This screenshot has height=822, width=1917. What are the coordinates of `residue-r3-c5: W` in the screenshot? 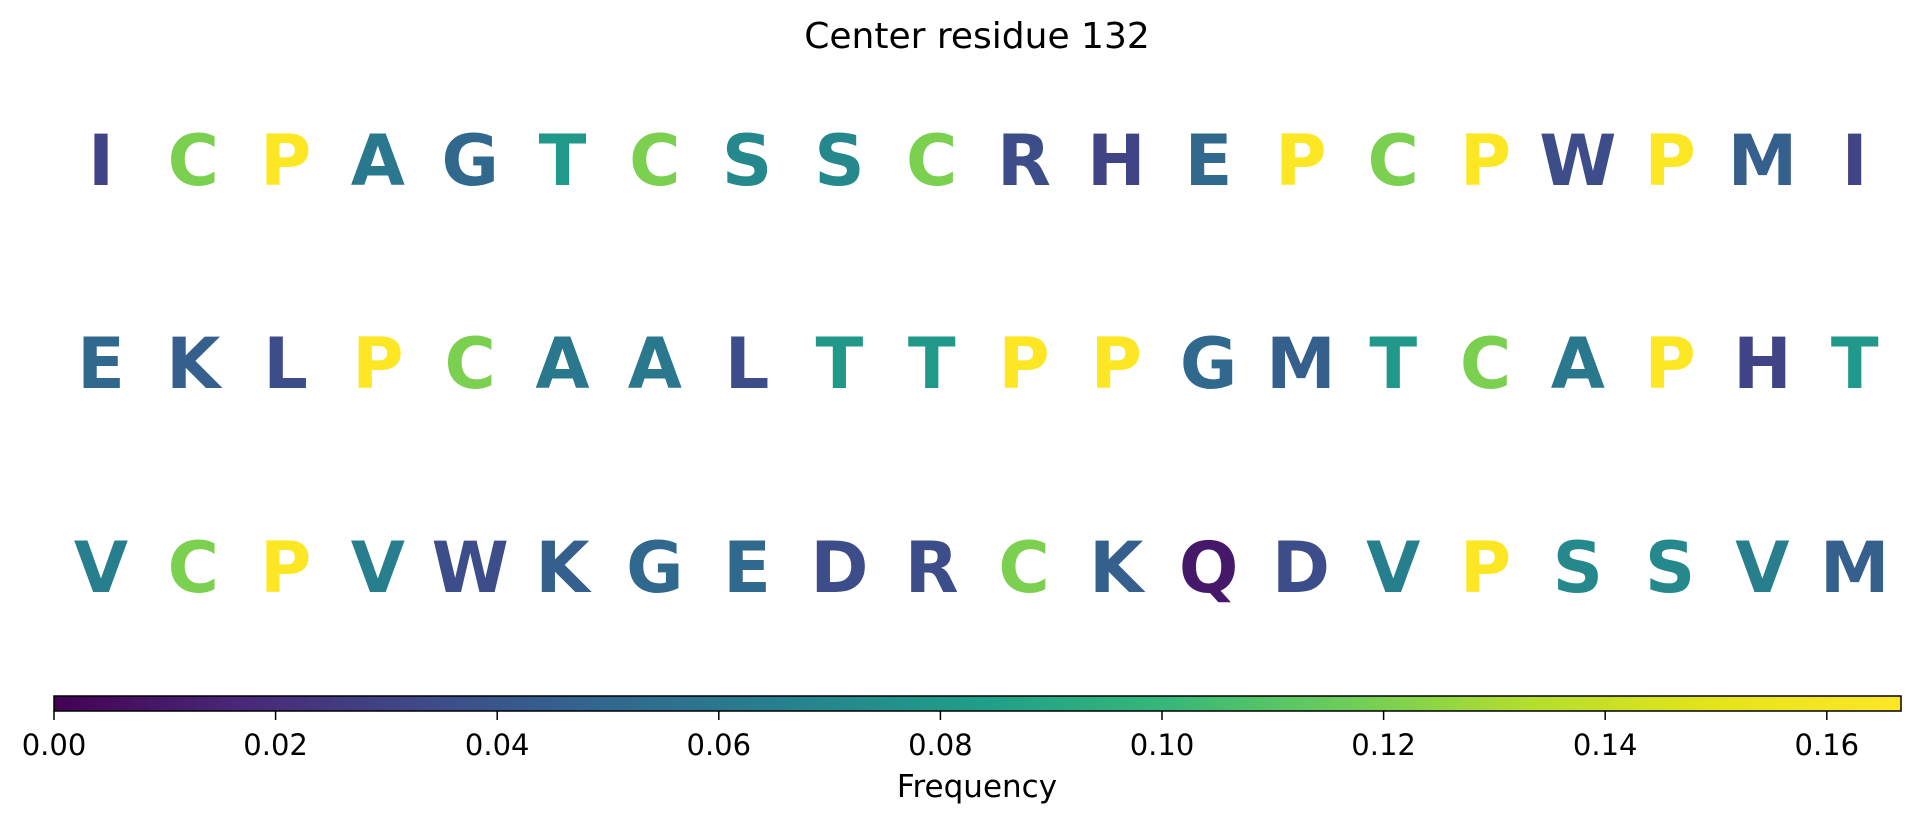 It's located at (470, 568).